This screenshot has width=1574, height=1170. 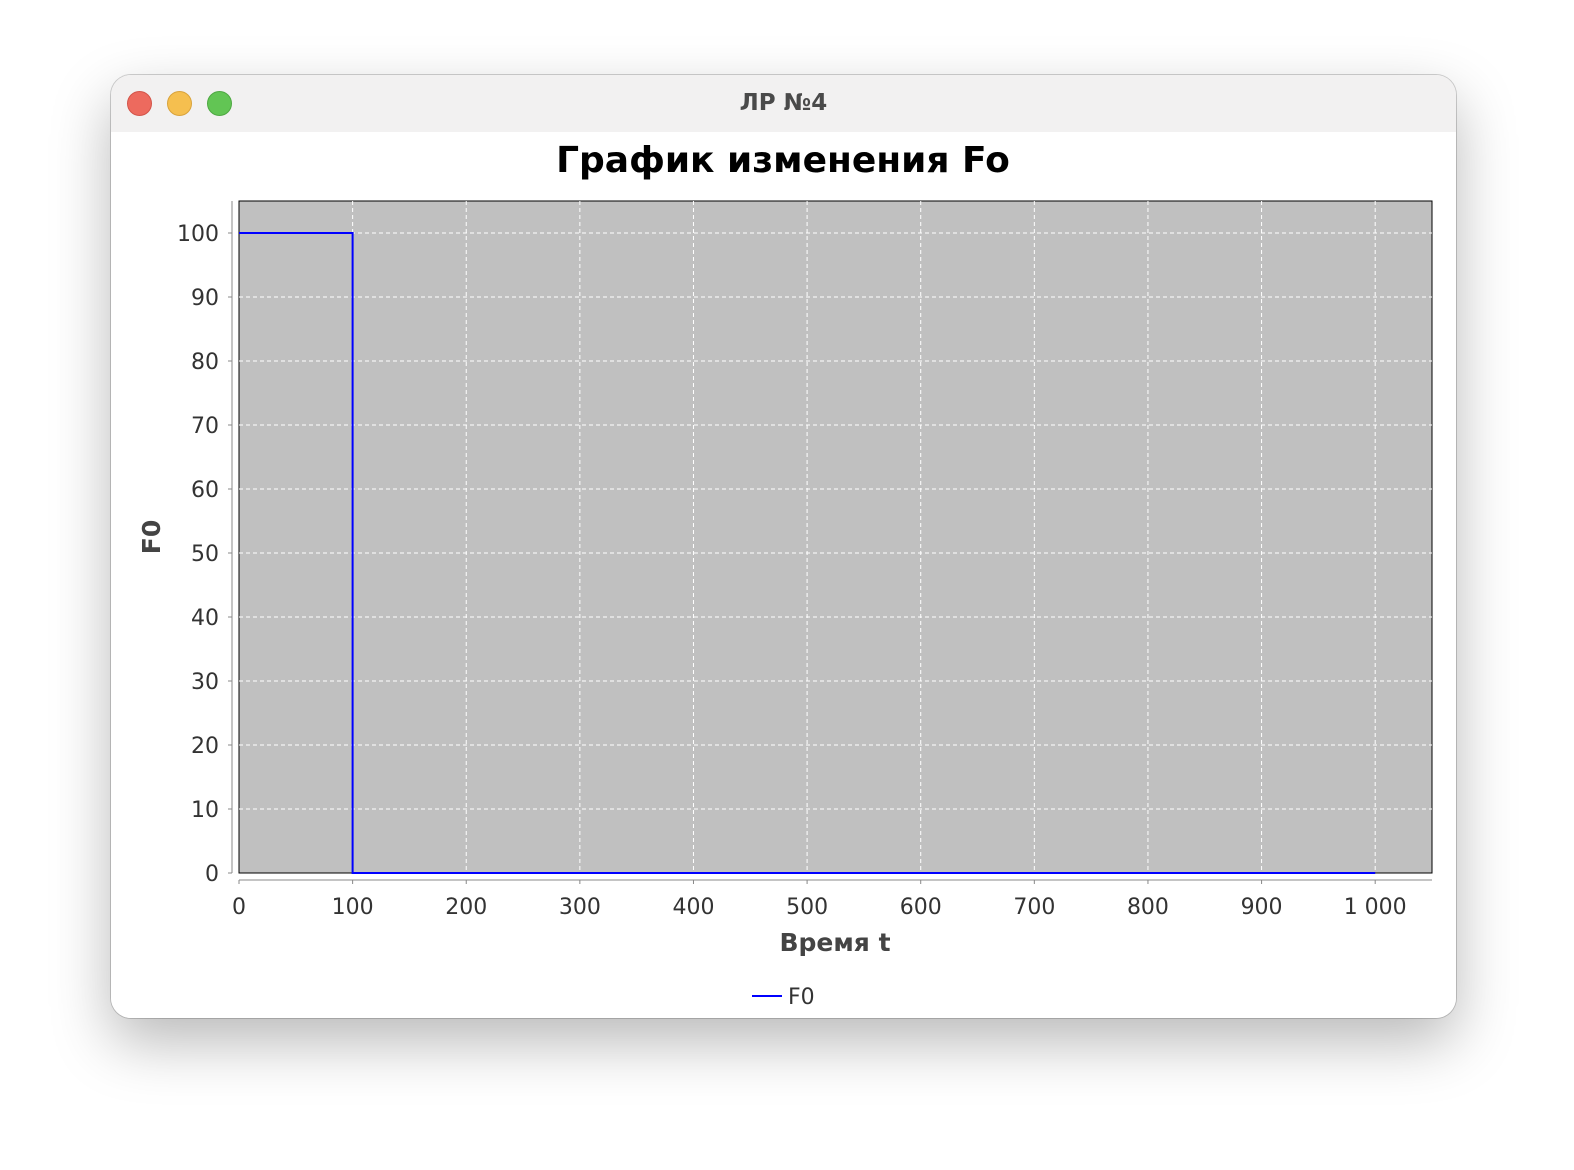 I want to click on legend: F0, so click(x=783, y=997).